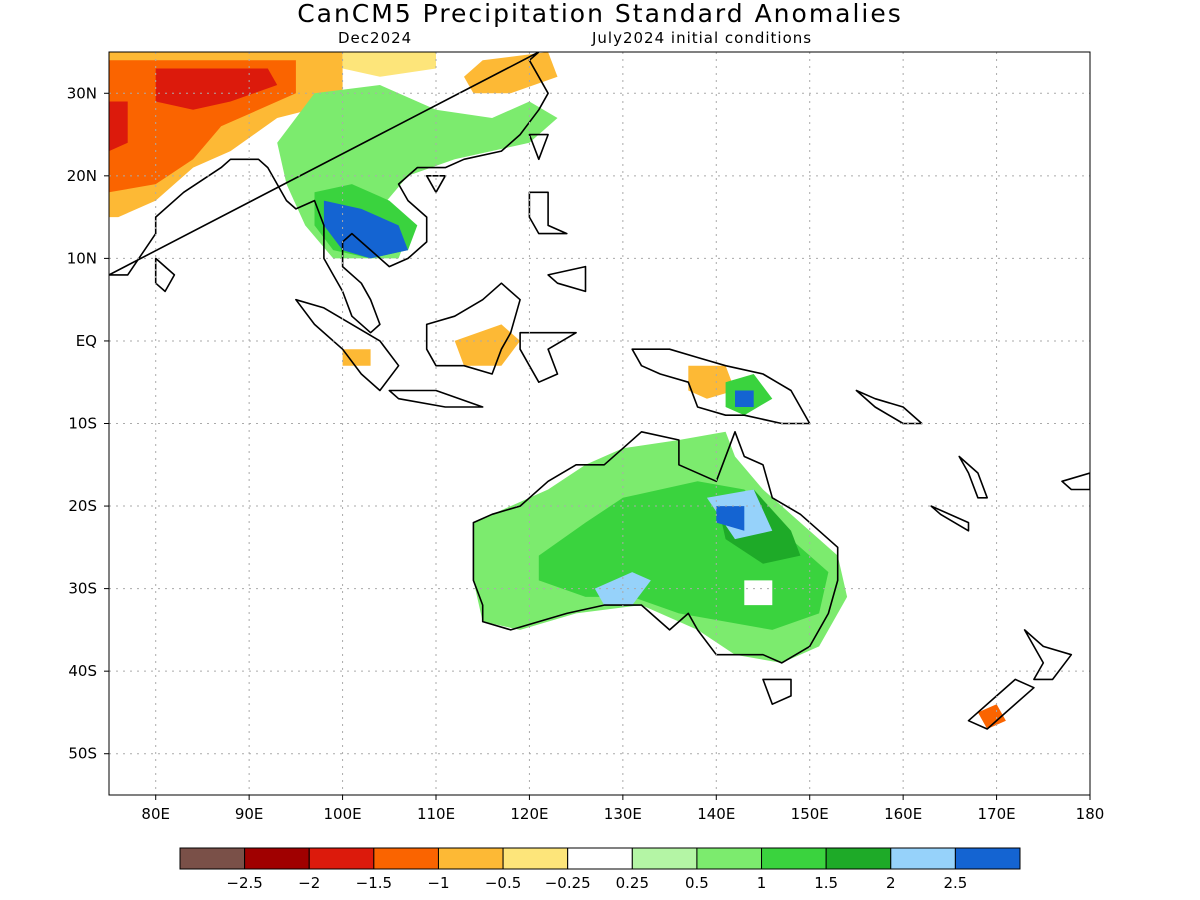 This screenshot has height=900, width=1200. I want to click on lon-tick-label: 160E, so click(903, 814).